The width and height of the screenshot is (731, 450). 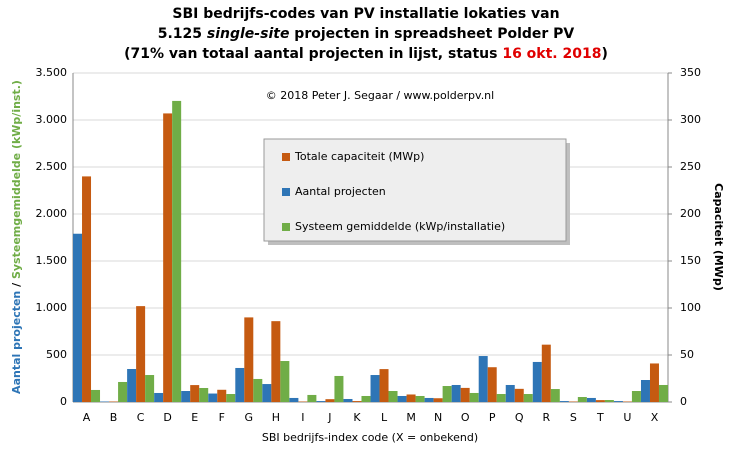 What do you see at coordinates (546, 417) in the screenshot?
I see `x-tick-label: R` at bounding box center [546, 417].